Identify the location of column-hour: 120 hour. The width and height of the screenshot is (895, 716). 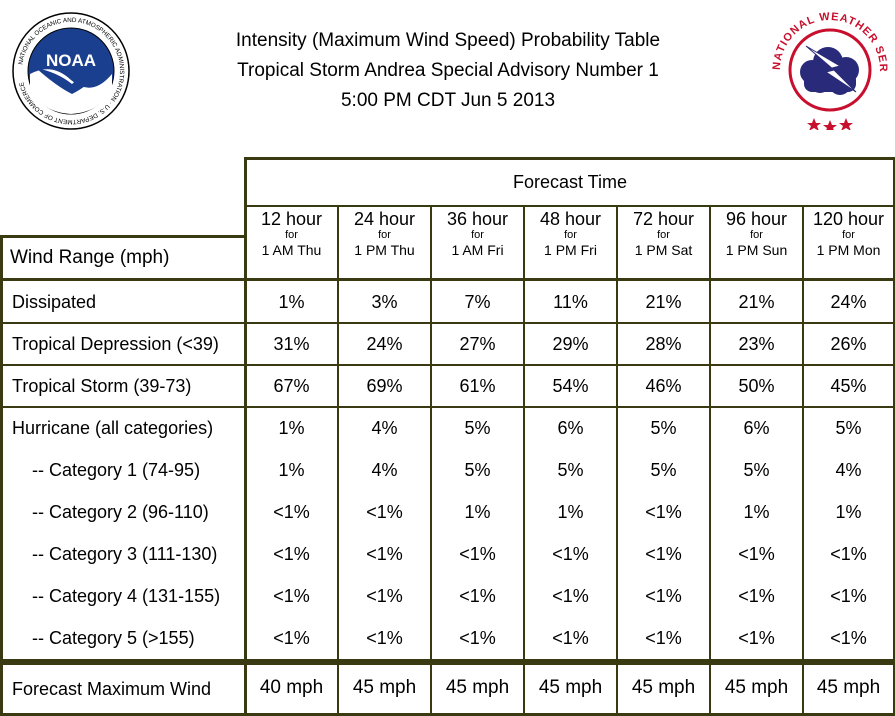
(848, 219).